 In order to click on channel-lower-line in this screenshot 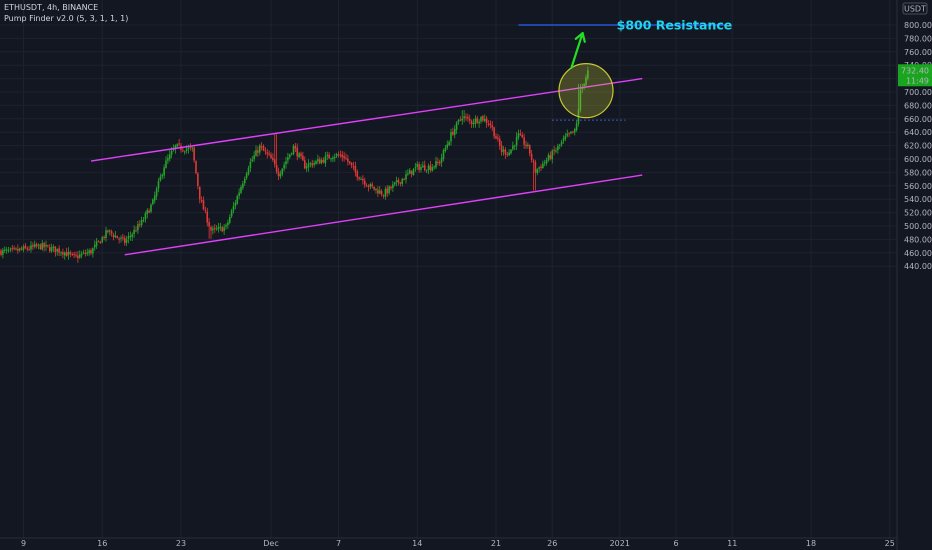, I will do `click(383, 215)`.